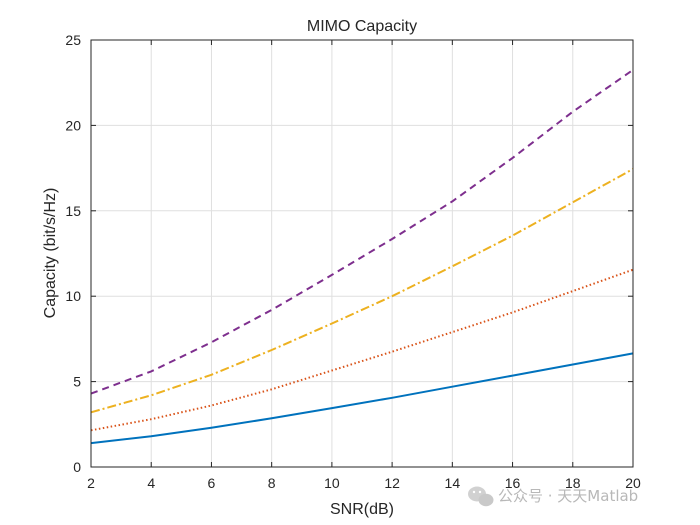  What do you see at coordinates (392, 483) in the screenshot?
I see `x-tick-label: 12` at bounding box center [392, 483].